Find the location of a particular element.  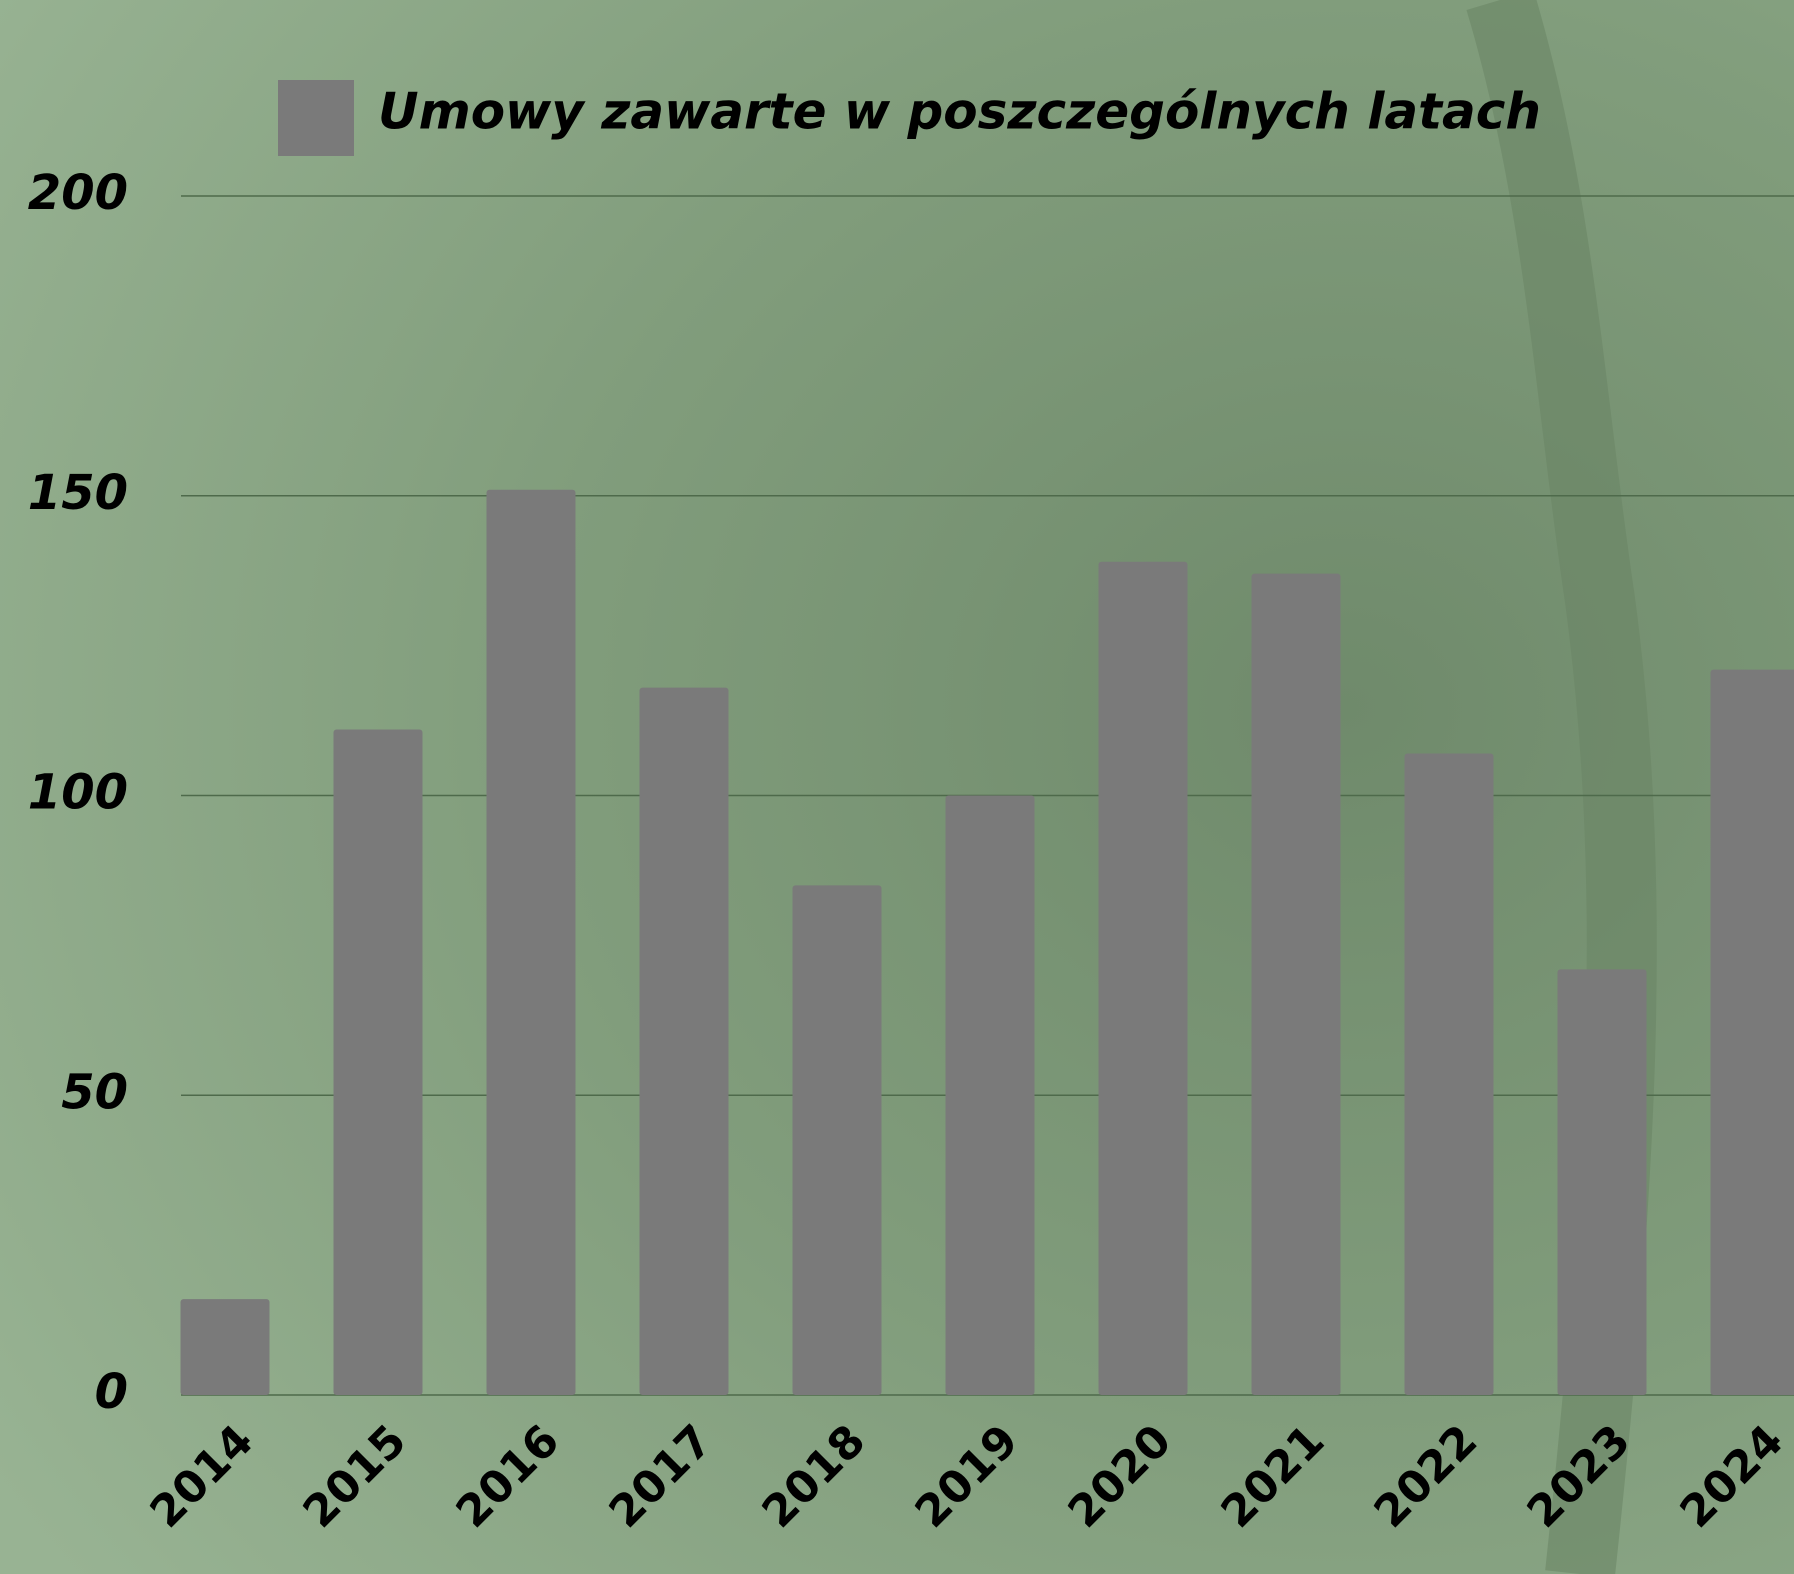

y-tick-label: 150 is located at coordinates (78, 493).